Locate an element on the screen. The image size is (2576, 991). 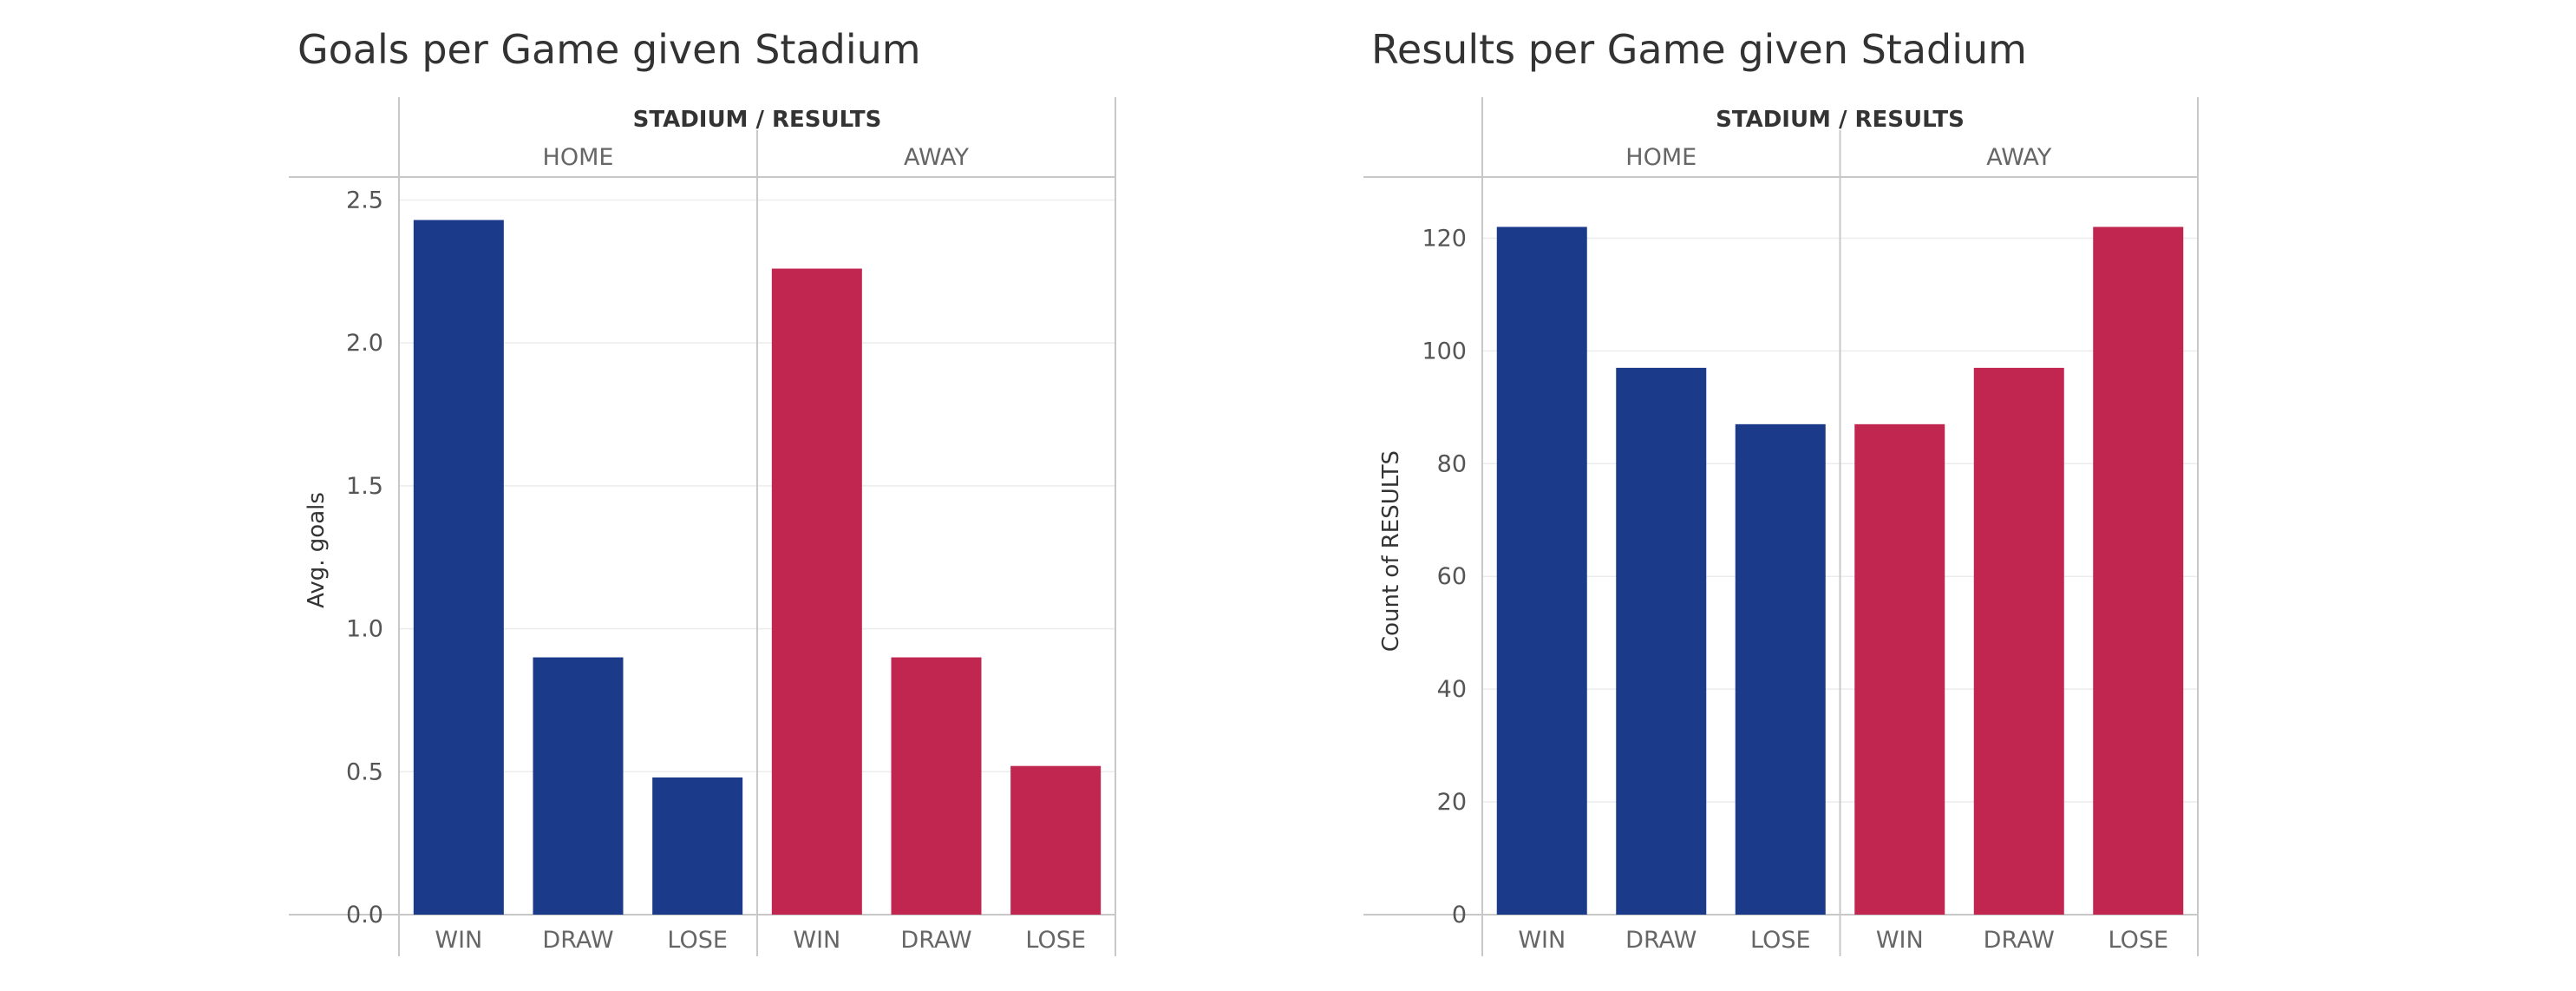
y-tick-label: 2.0 is located at coordinates (364, 343).